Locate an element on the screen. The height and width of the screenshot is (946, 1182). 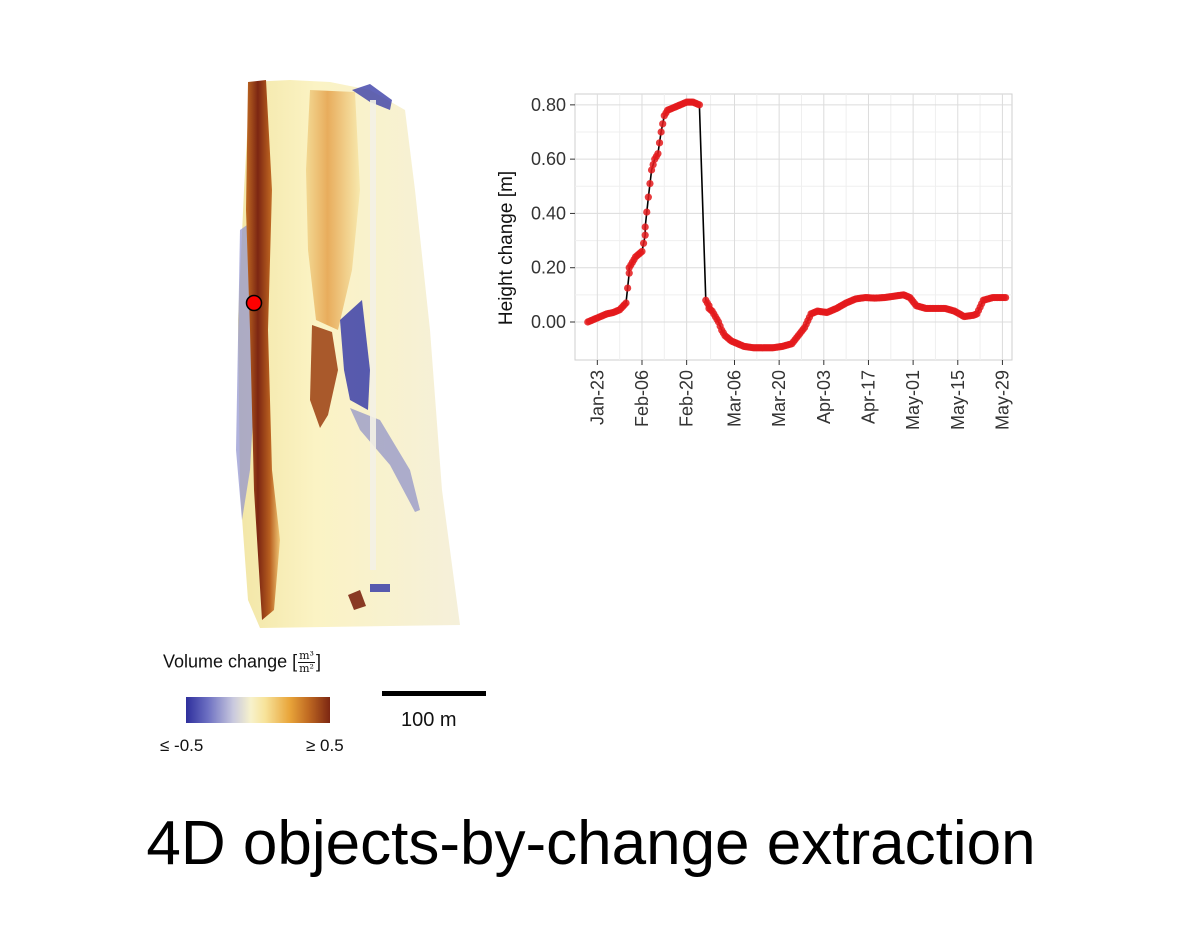
legend-colorbar is located at coordinates (258, 710).